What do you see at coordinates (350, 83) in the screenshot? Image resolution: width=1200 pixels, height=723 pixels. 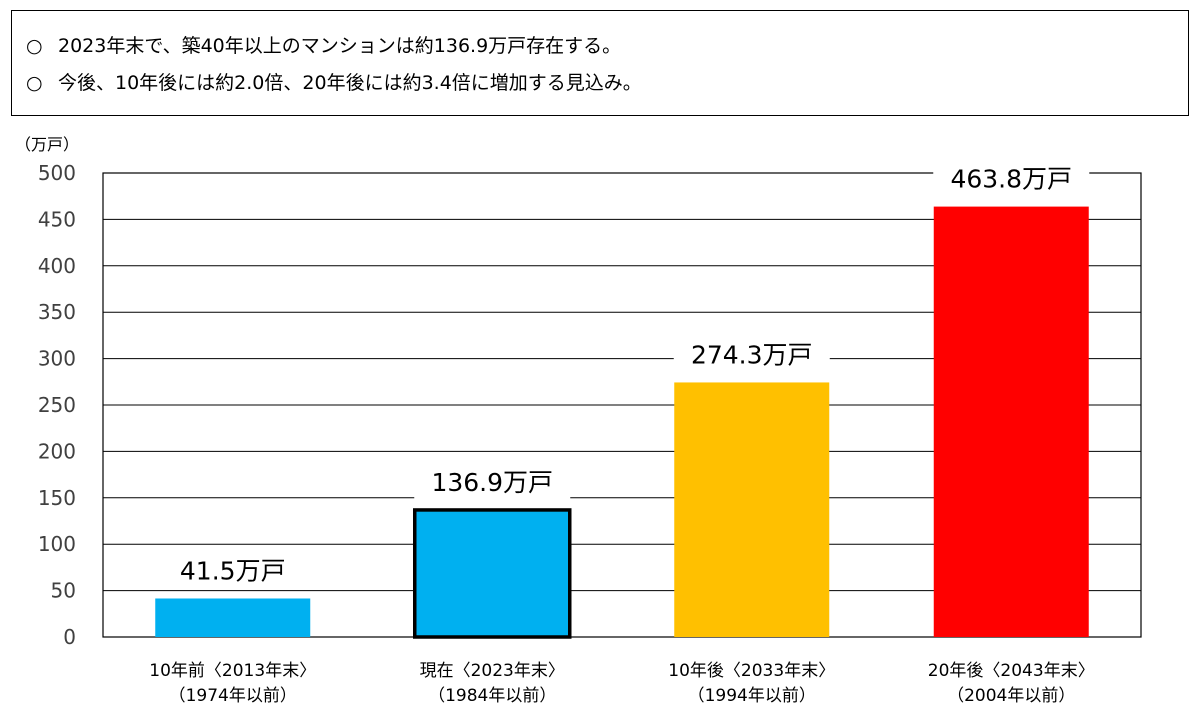 I see `summary-text-2: 今後、10年後には約2.0倍、20年後には約3.4倍に増加する見込み。` at bounding box center [350, 83].